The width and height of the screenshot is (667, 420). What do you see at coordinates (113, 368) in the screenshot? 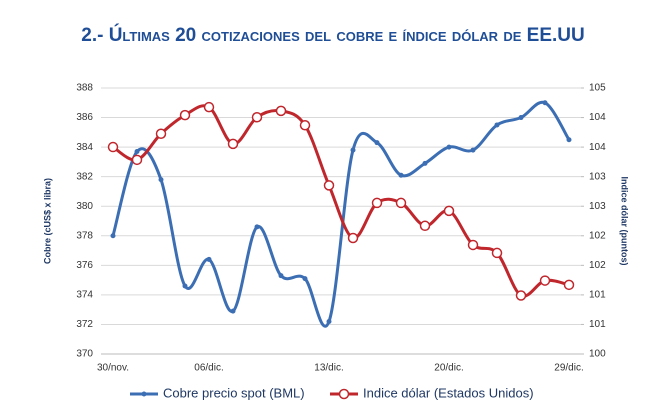
I see `x-tick-label: 30/nov.` at bounding box center [113, 368].